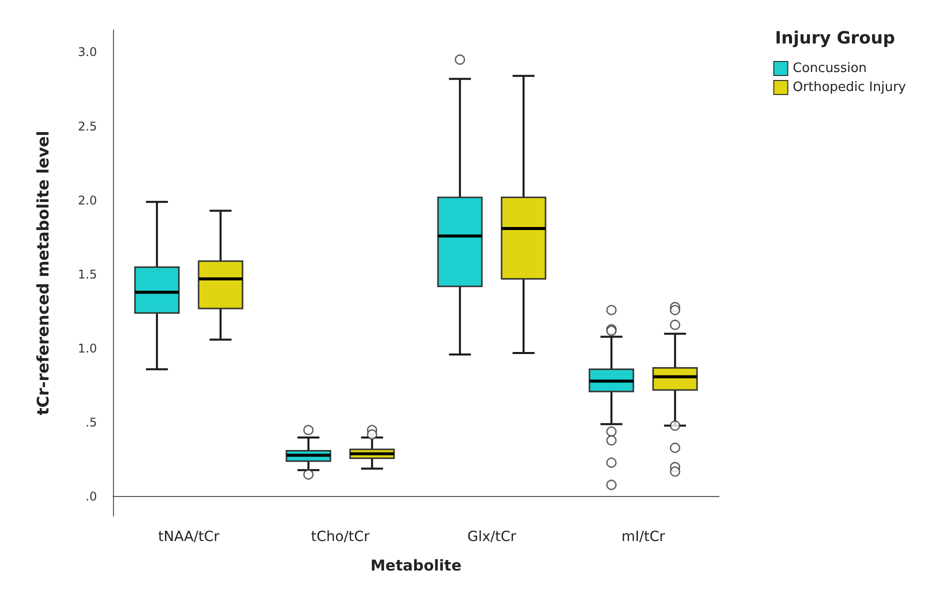  What do you see at coordinates (91, 497) in the screenshot?
I see `y-tick-label: .0` at bounding box center [91, 497].